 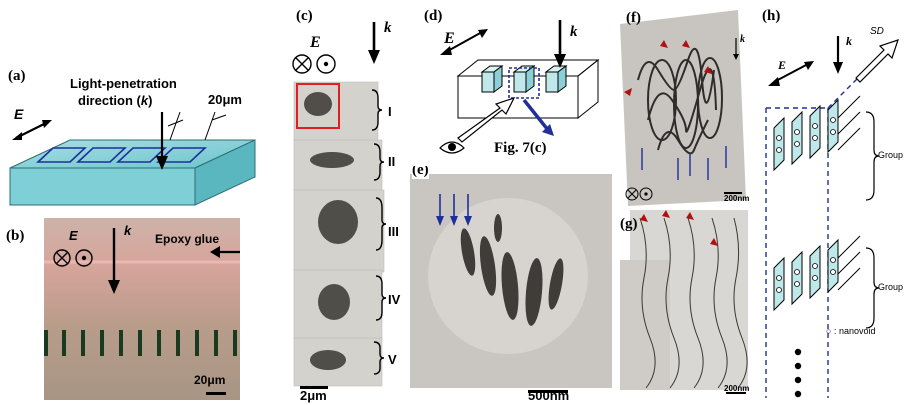 What do you see at coordinates (891, 287) in the screenshot?
I see `panel-h-group-label-2: Group` at bounding box center [891, 287].